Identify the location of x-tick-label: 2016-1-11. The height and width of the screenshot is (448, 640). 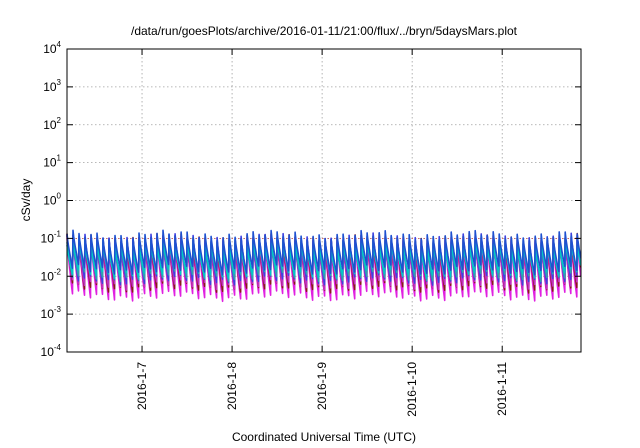
(502, 389).